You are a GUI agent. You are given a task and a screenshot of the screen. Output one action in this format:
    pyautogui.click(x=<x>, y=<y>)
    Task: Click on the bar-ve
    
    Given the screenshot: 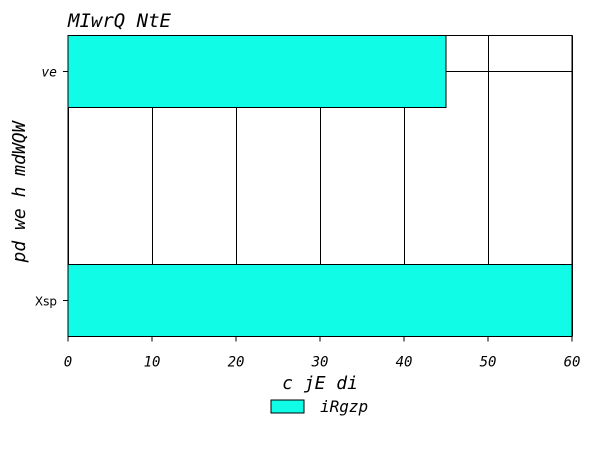 What is the action you would take?
    pyautogui.click(x=257, y=71)
    